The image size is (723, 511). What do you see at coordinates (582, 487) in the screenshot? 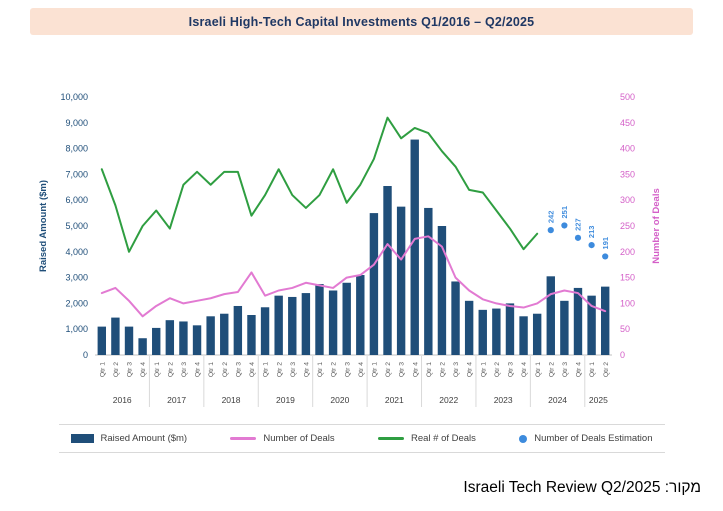
I see `source-note: מקור: Israeli Tech Review Q2/2025` at bounding box center [582, 487].